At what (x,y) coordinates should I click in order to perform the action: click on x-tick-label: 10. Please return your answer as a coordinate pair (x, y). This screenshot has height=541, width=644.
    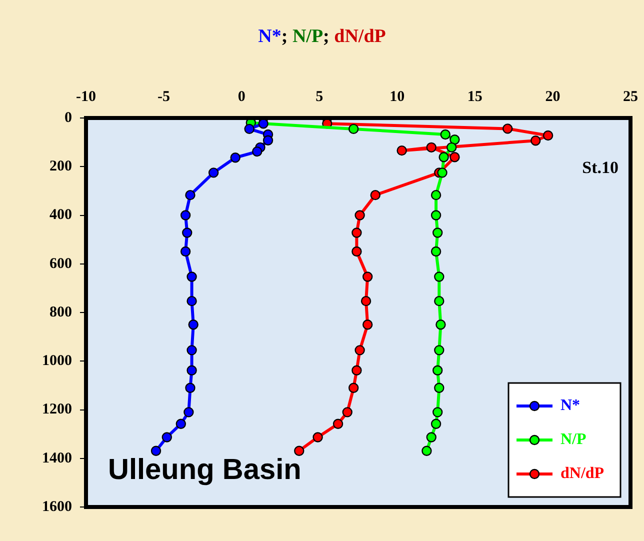
    Looking at the image, I should click on (397, 96).